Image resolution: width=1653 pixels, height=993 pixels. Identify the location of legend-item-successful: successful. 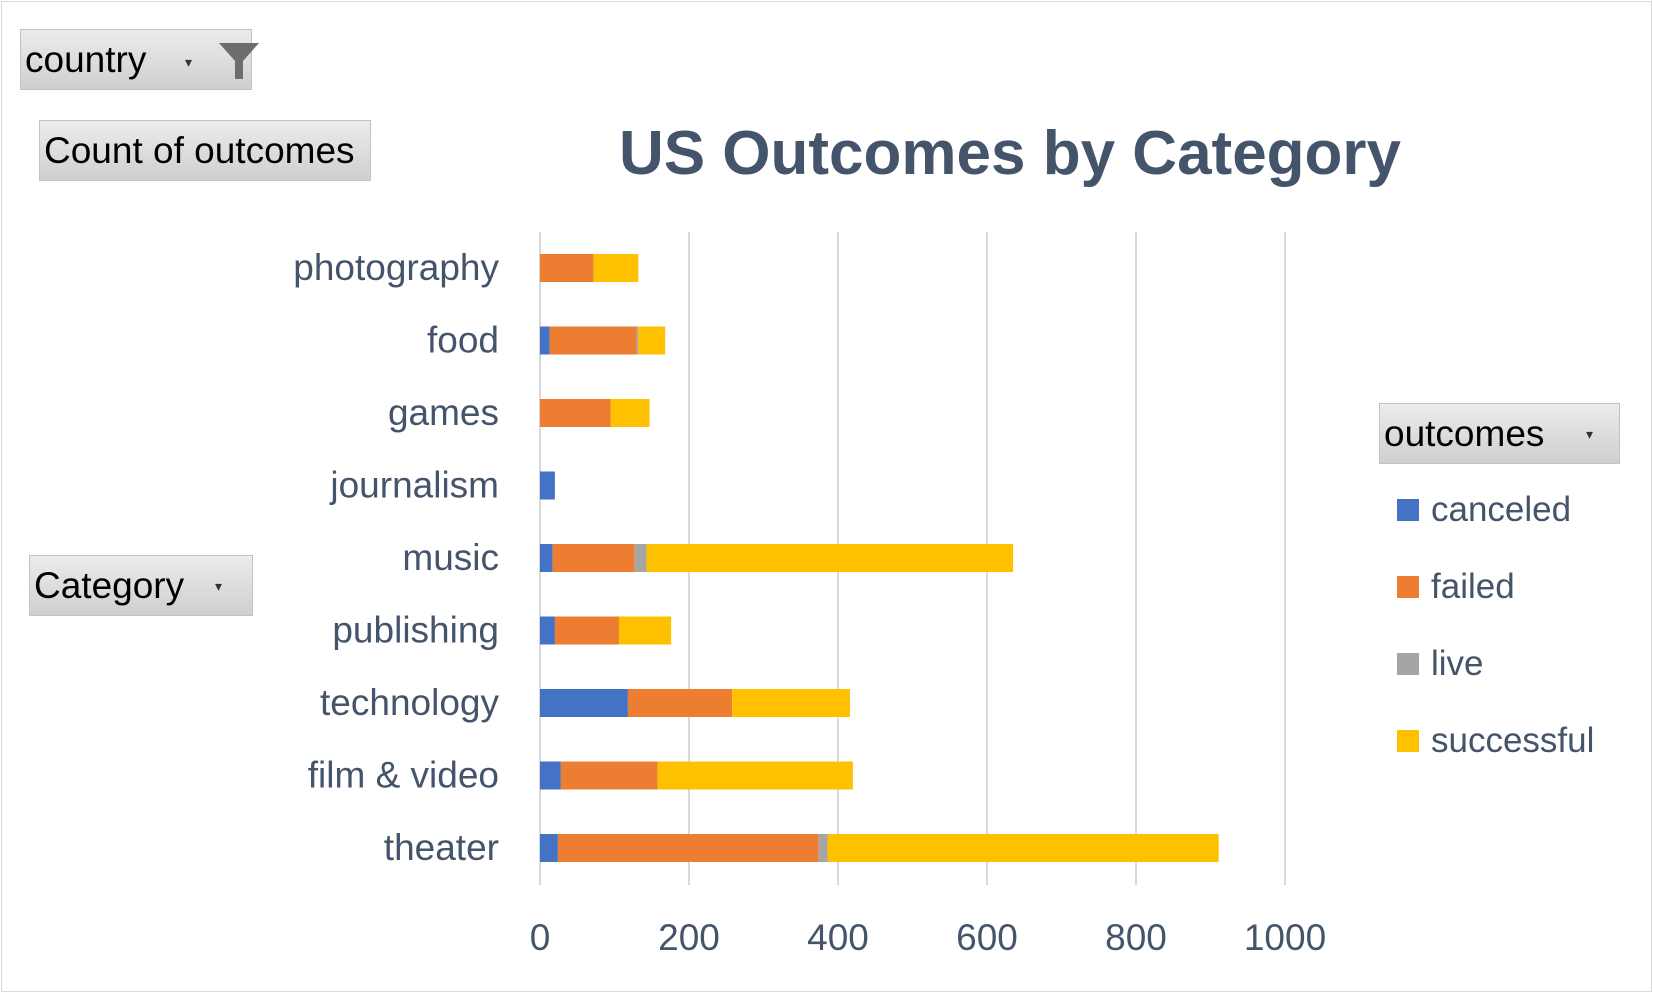
(1495, 741).